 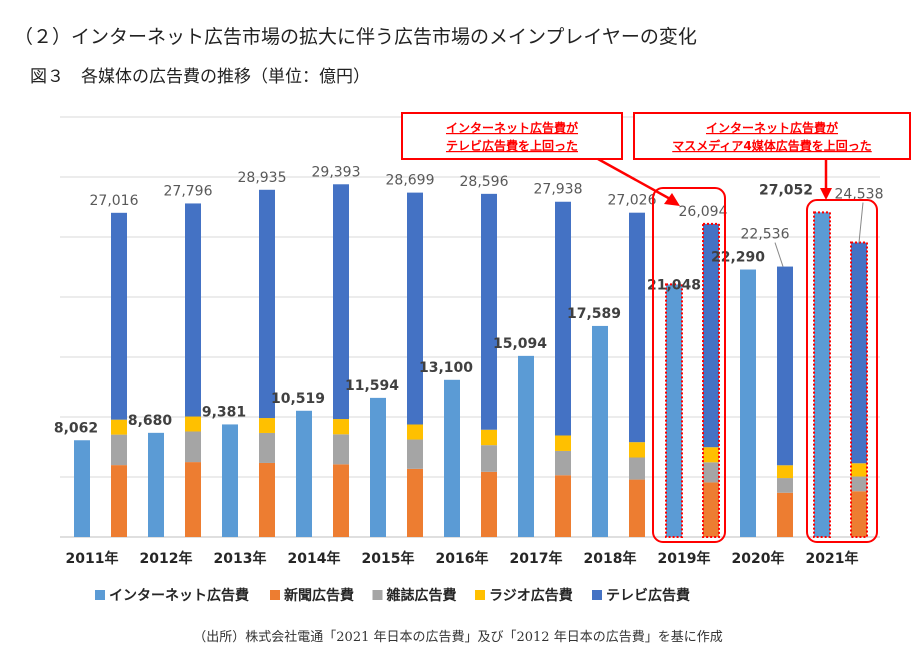 What do you see at coordinates (536, 558) in the screenshot?
I see `year-label: 2017年` at bounding box center [536, 558].